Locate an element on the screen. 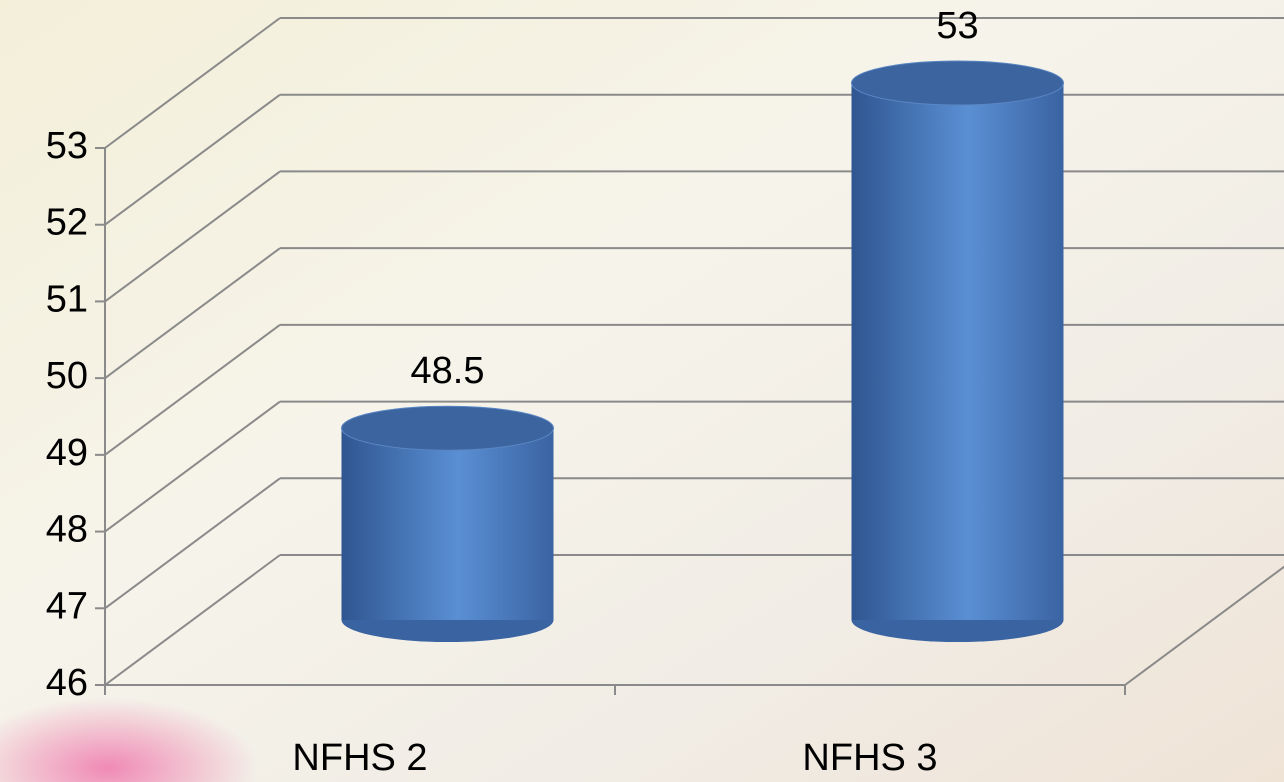 This screenshot has width=1284, height=782. y-tick-label: 49 is located at coordinates (67, 453).